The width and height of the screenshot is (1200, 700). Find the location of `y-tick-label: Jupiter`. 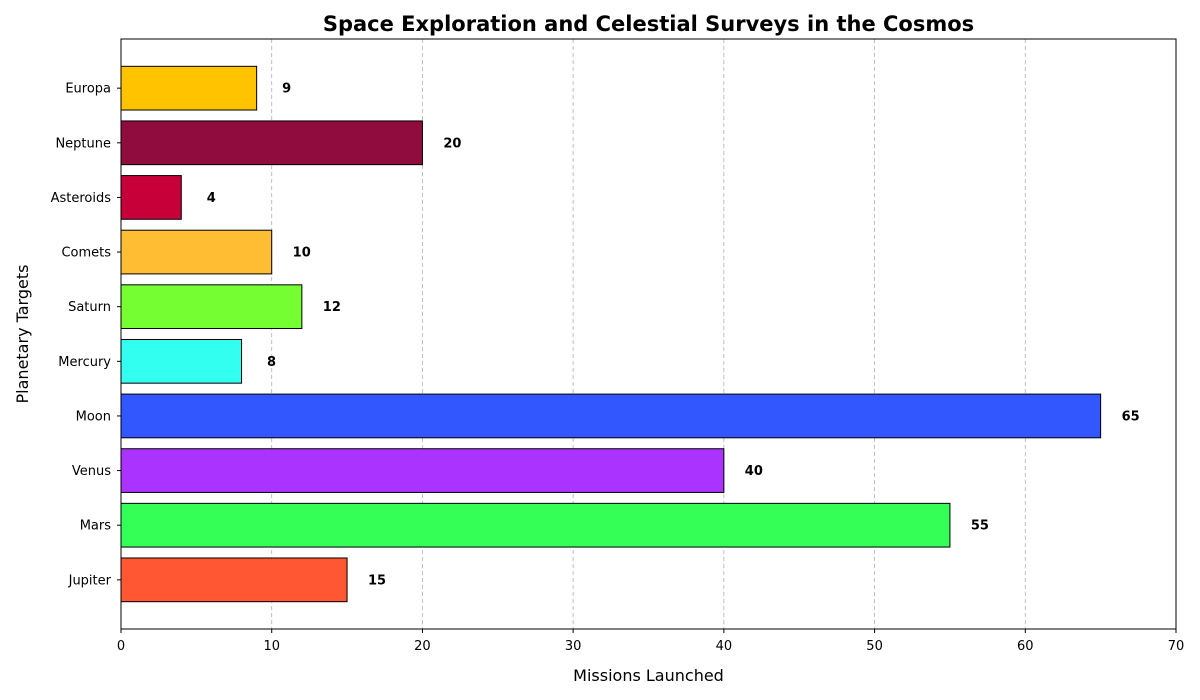

y-tick-label: Jupiter is located at coordinates (90, 580).